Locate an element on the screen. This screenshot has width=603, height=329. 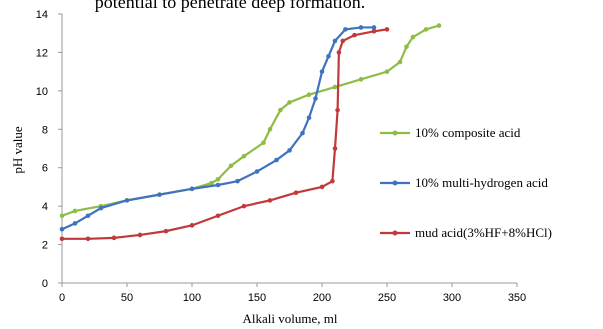
x-tick-label: 150 is located at coordinates (257, 298).